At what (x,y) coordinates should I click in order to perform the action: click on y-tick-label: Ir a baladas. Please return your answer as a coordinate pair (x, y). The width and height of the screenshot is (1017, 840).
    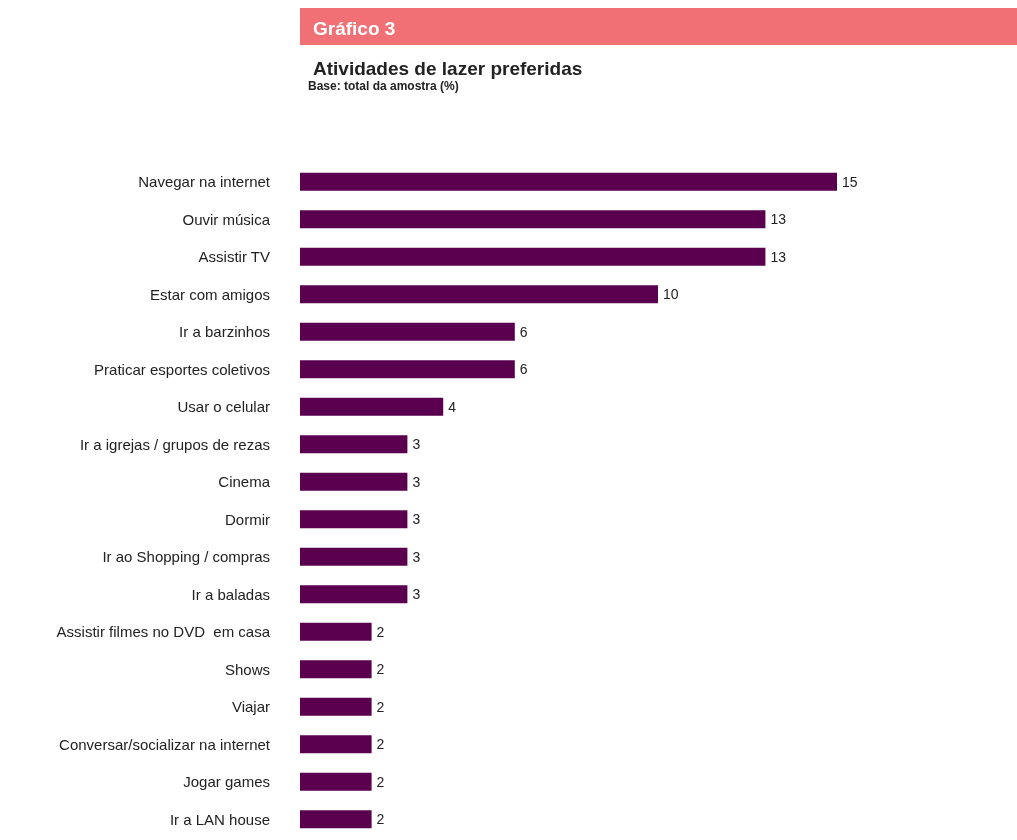
    Looking at the image, I should click on (230, 594).